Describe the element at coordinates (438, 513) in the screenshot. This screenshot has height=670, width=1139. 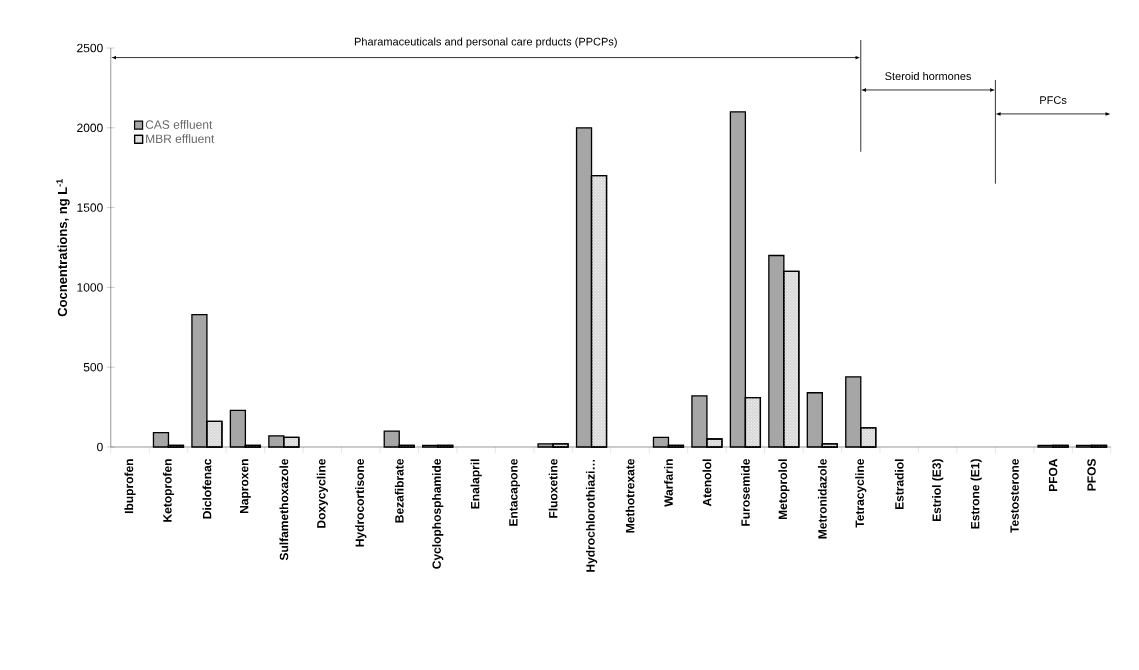
I see `x-tick-label: Cyclophosphamide` at that location.